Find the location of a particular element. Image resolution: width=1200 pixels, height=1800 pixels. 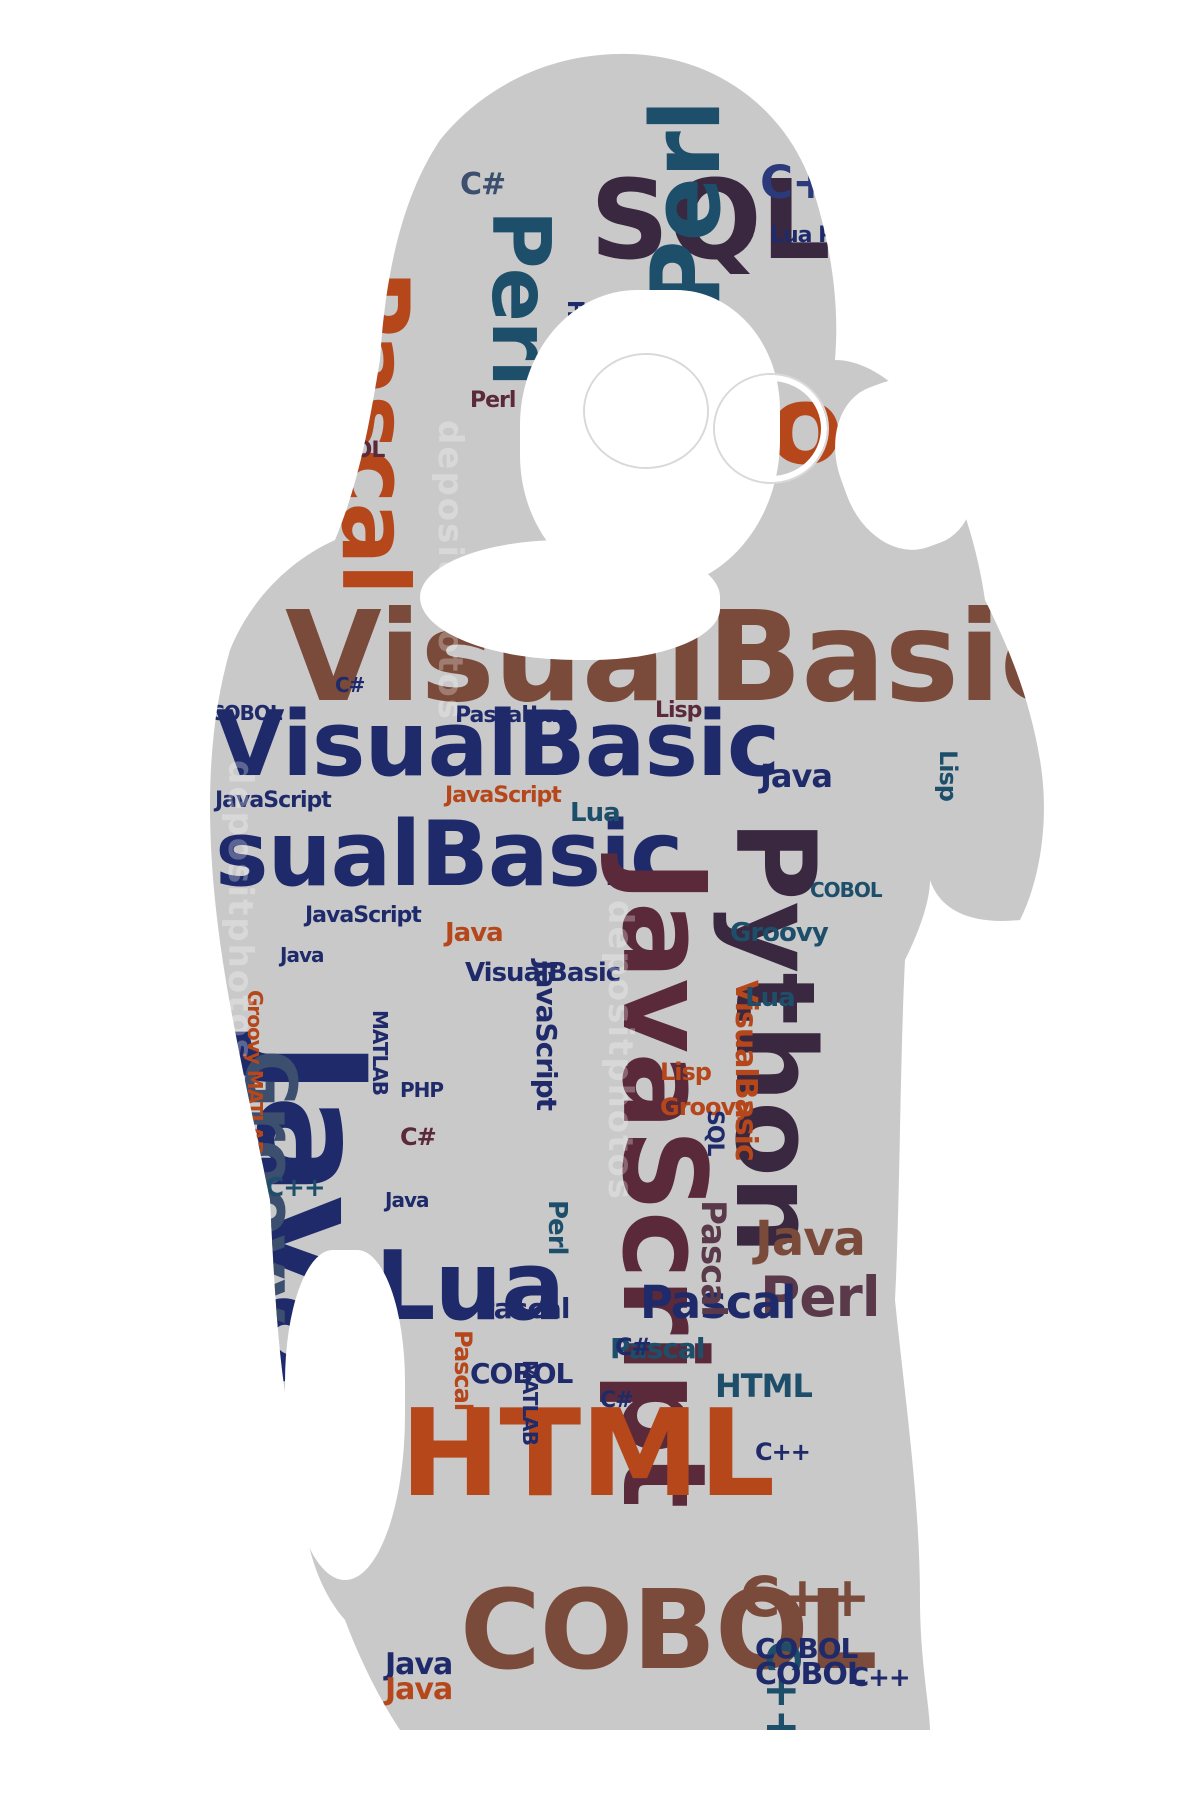

cloud-word: PHP is located at coordinates (422, 1090).